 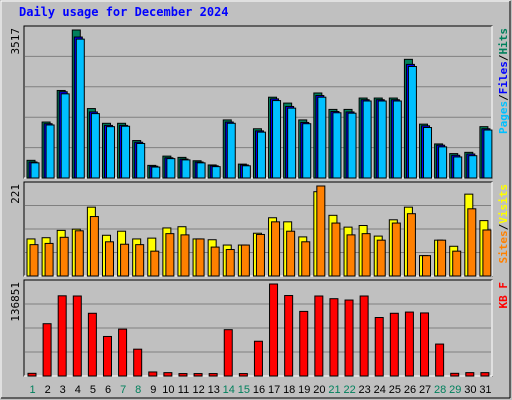 What do you see at coordinates (503, 246) in the screenshot?
I see `legend-item-sites: Sites` at bounding box center [503, 246].